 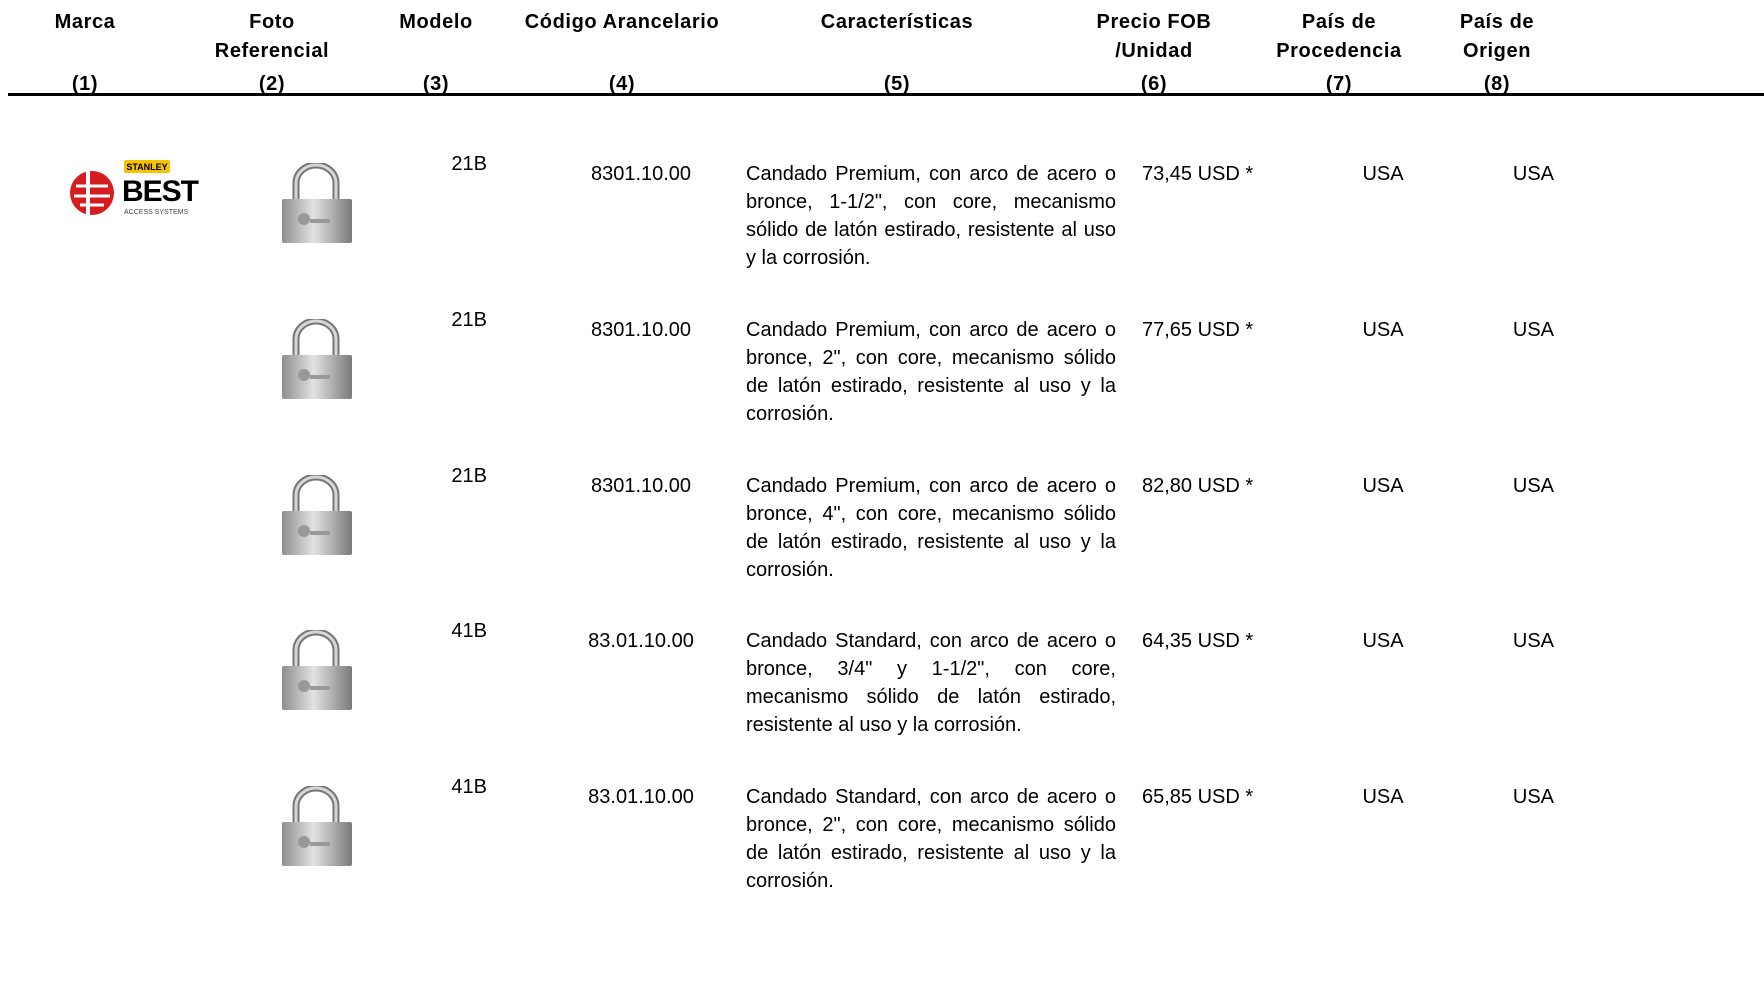 What do you see at coordinates (1339, 84) in the screenshot?
I see `header-number: (7)` at bounding box center [1339, 84].